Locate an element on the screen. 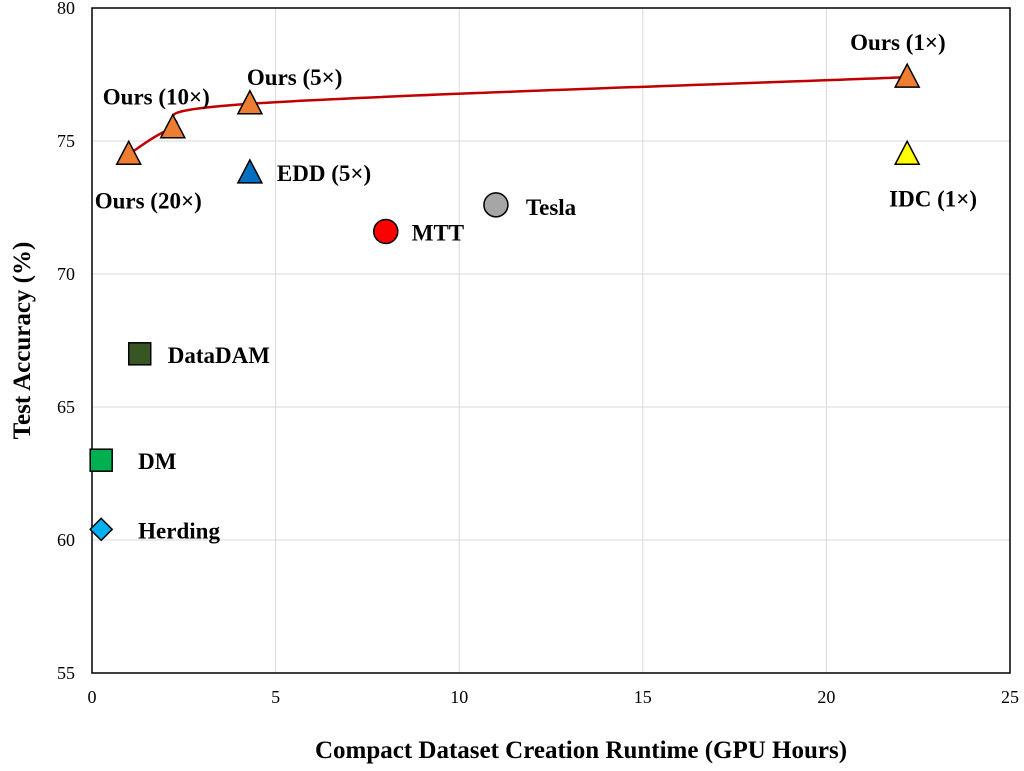 This screenshot has width=1024, height=771. ours-1-marker is located at coordinates (907, 75).